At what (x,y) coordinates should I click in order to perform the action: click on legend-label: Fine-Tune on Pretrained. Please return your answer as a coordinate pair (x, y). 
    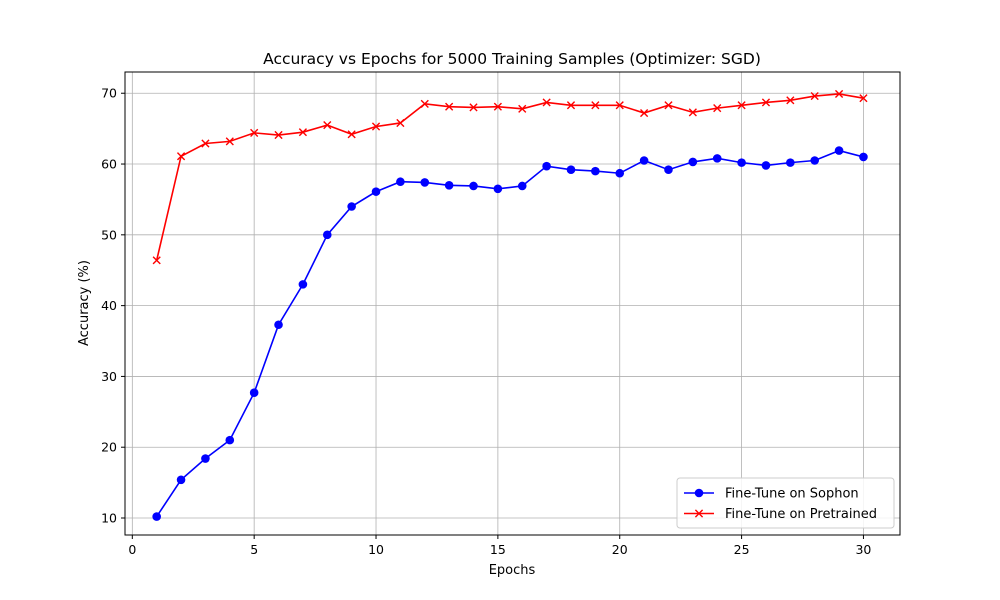
    Looking at the image, I should click on (801, 514).